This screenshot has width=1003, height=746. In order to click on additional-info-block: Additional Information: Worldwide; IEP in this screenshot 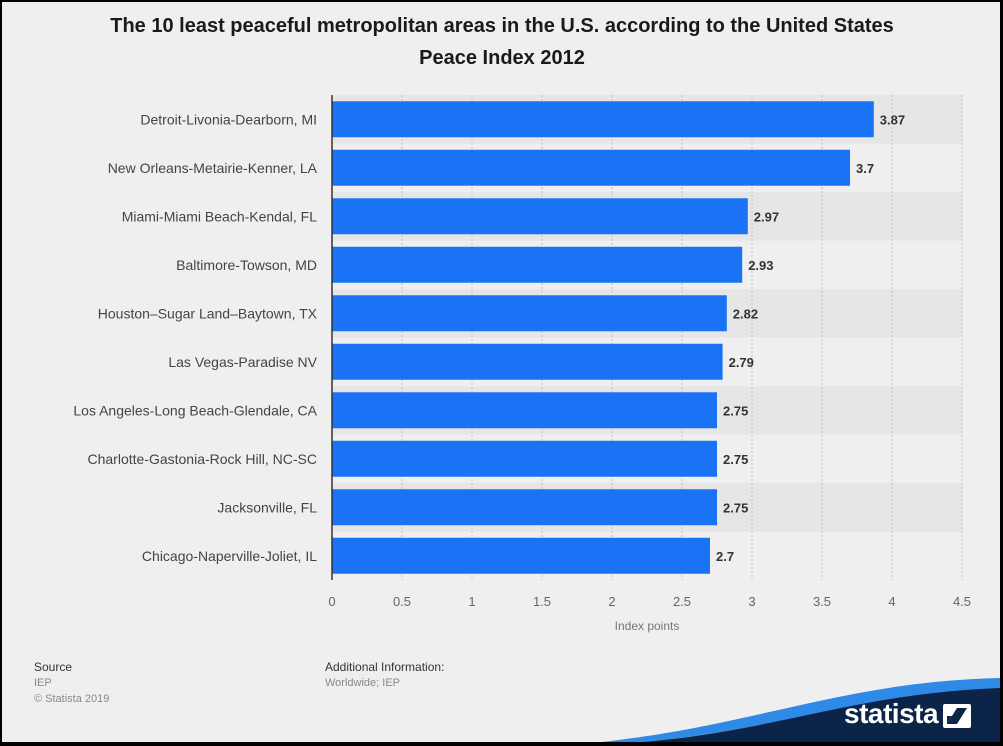, I will do `click(384, 675)`.